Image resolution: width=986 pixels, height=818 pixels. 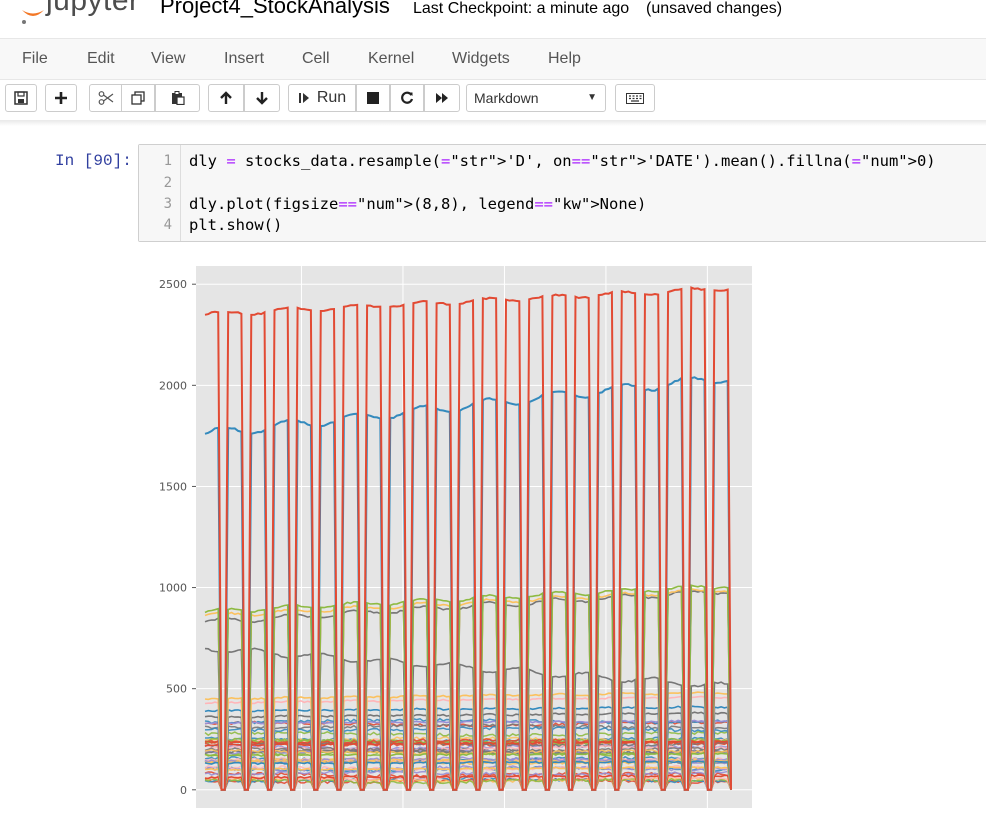 I want to click on restart-run-all-button, so click(x=442, y=98).